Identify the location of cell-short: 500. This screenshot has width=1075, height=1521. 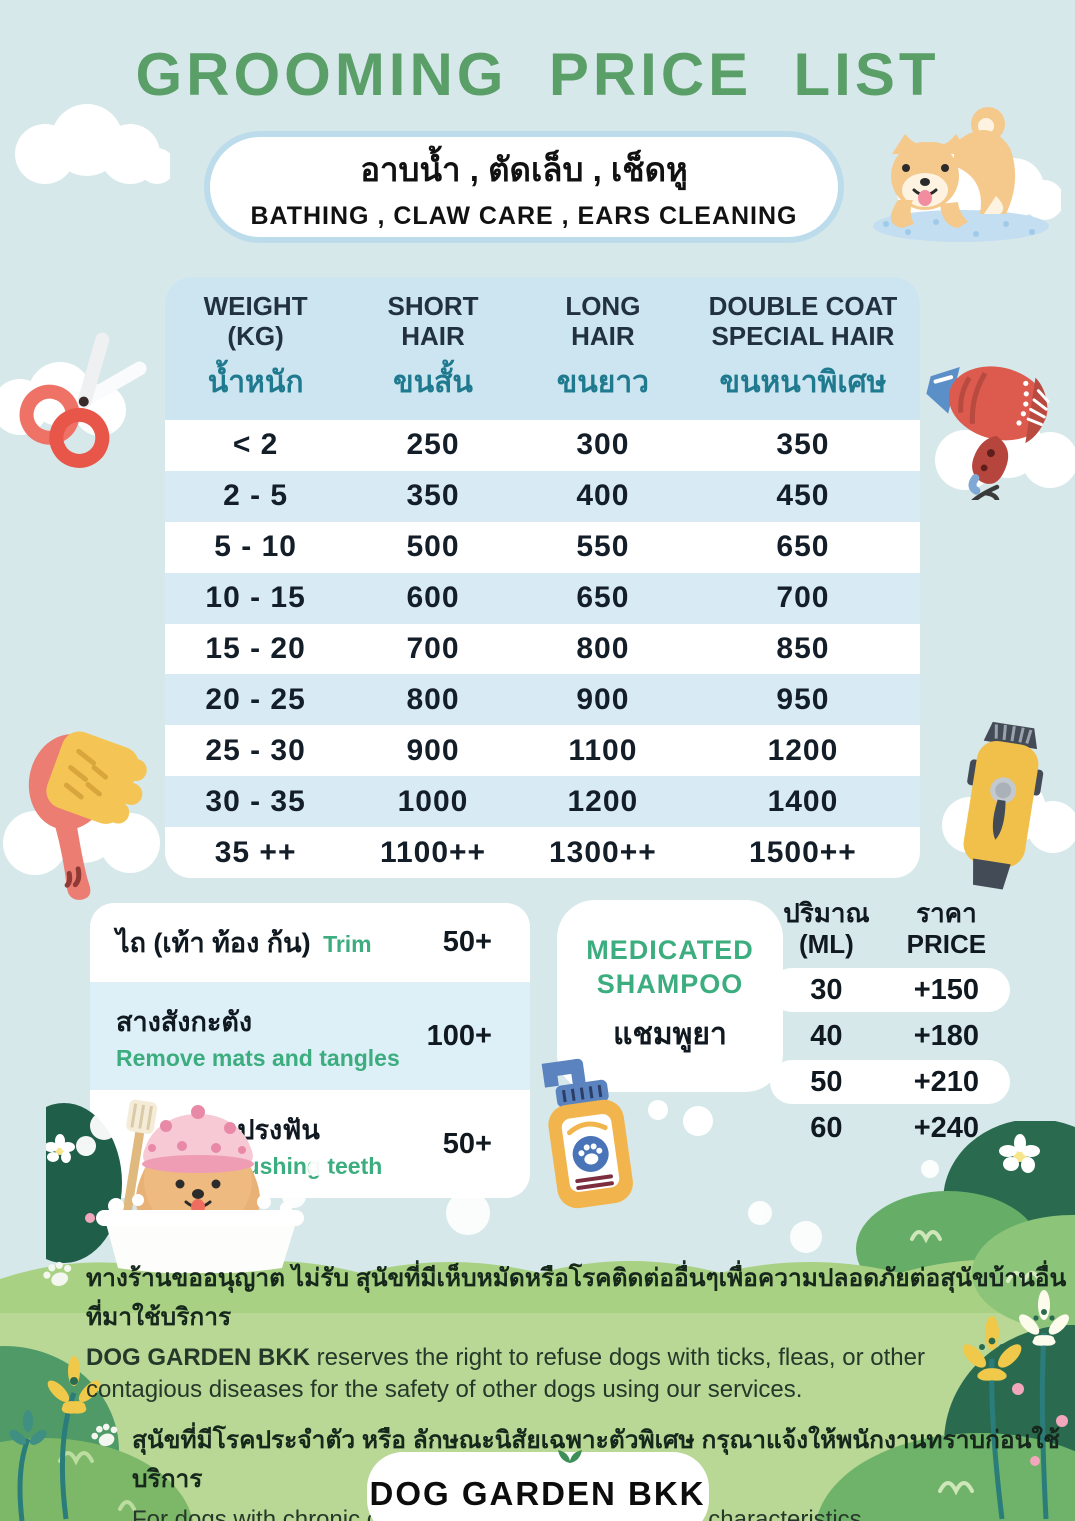
(433, 547).